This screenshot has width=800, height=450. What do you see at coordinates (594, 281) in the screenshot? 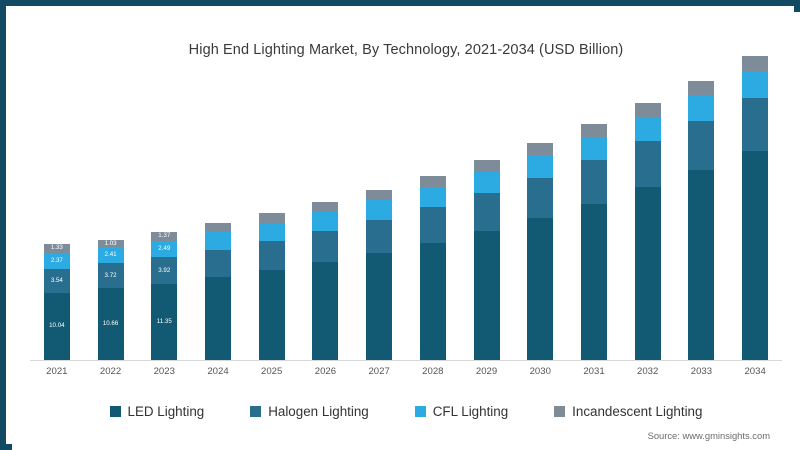
I see `bar-segment-2031-led-lighting` at bounding box center [594, 281].